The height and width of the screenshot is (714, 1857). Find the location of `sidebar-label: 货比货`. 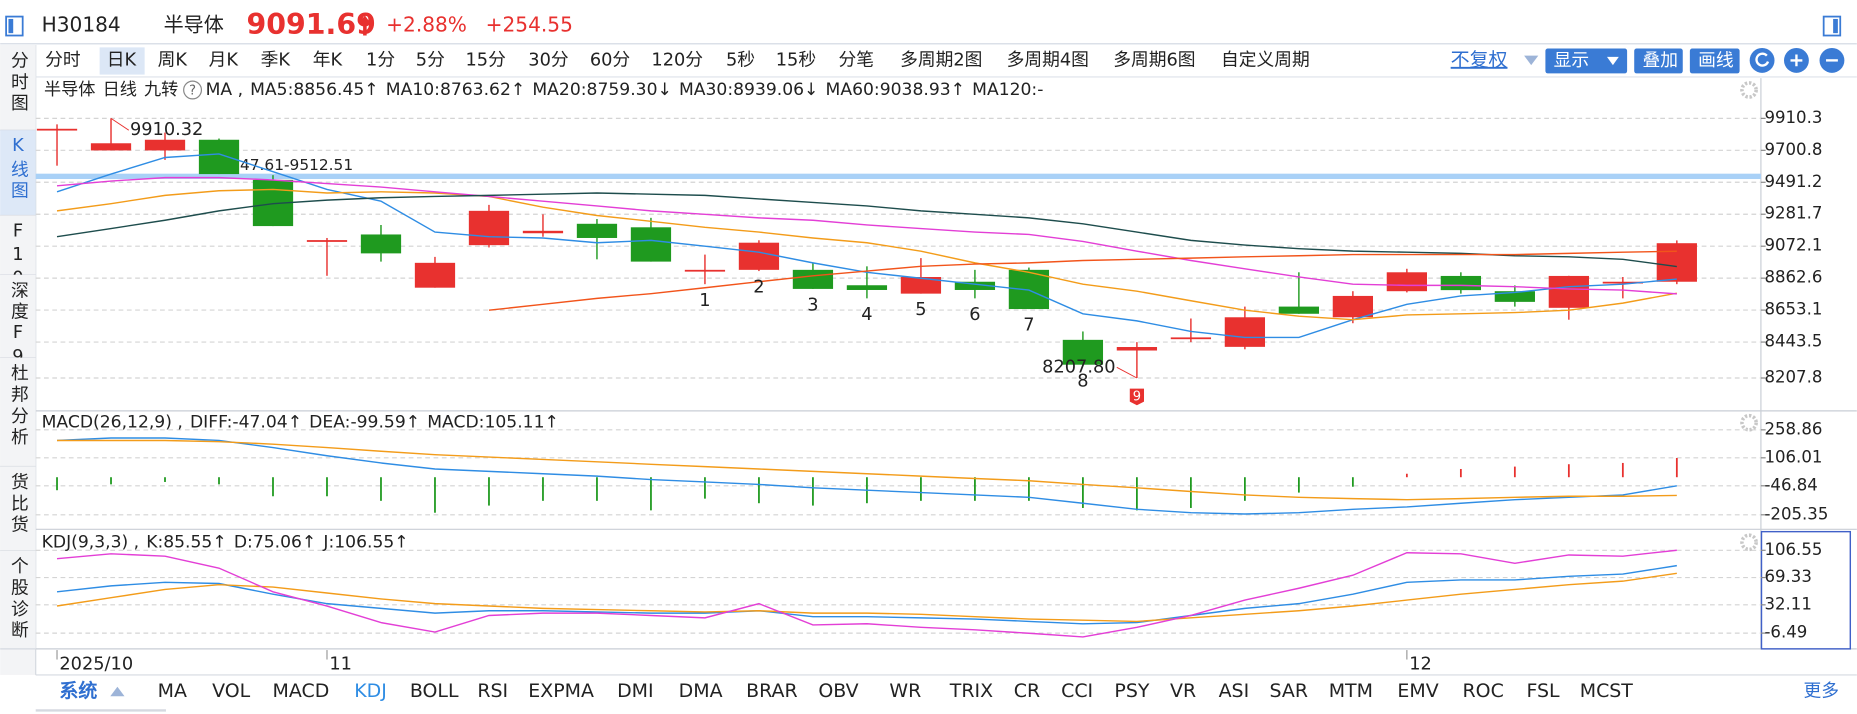

sidebar-label: 货比货 is located at coordinates (18, 504).